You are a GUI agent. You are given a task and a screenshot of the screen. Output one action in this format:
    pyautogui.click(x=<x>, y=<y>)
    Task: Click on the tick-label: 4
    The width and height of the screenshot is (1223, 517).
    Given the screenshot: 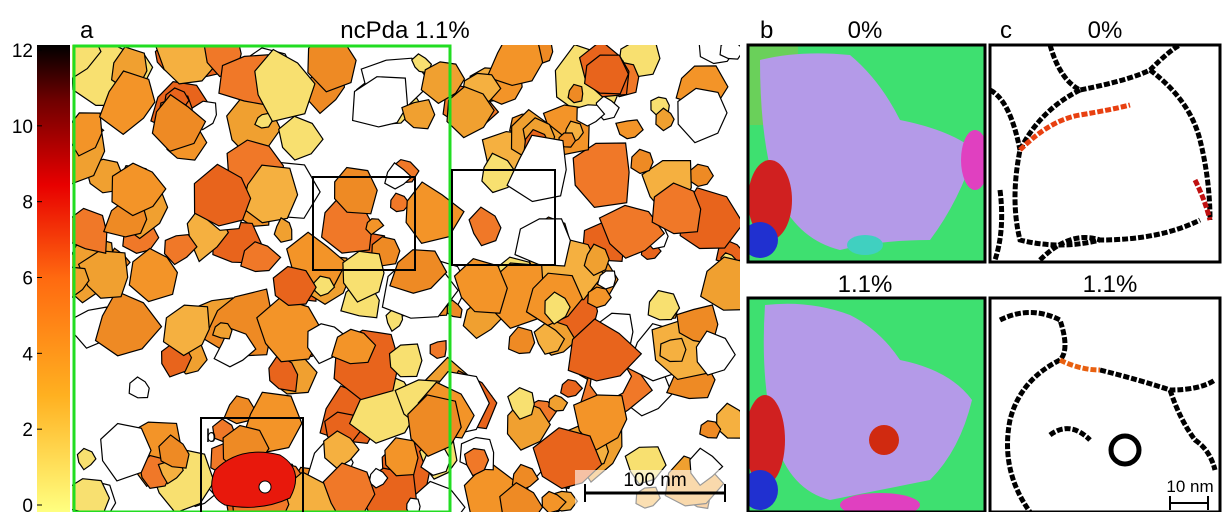 What is the action you would take?
    pyautogui.click(x=27, y=354)
    